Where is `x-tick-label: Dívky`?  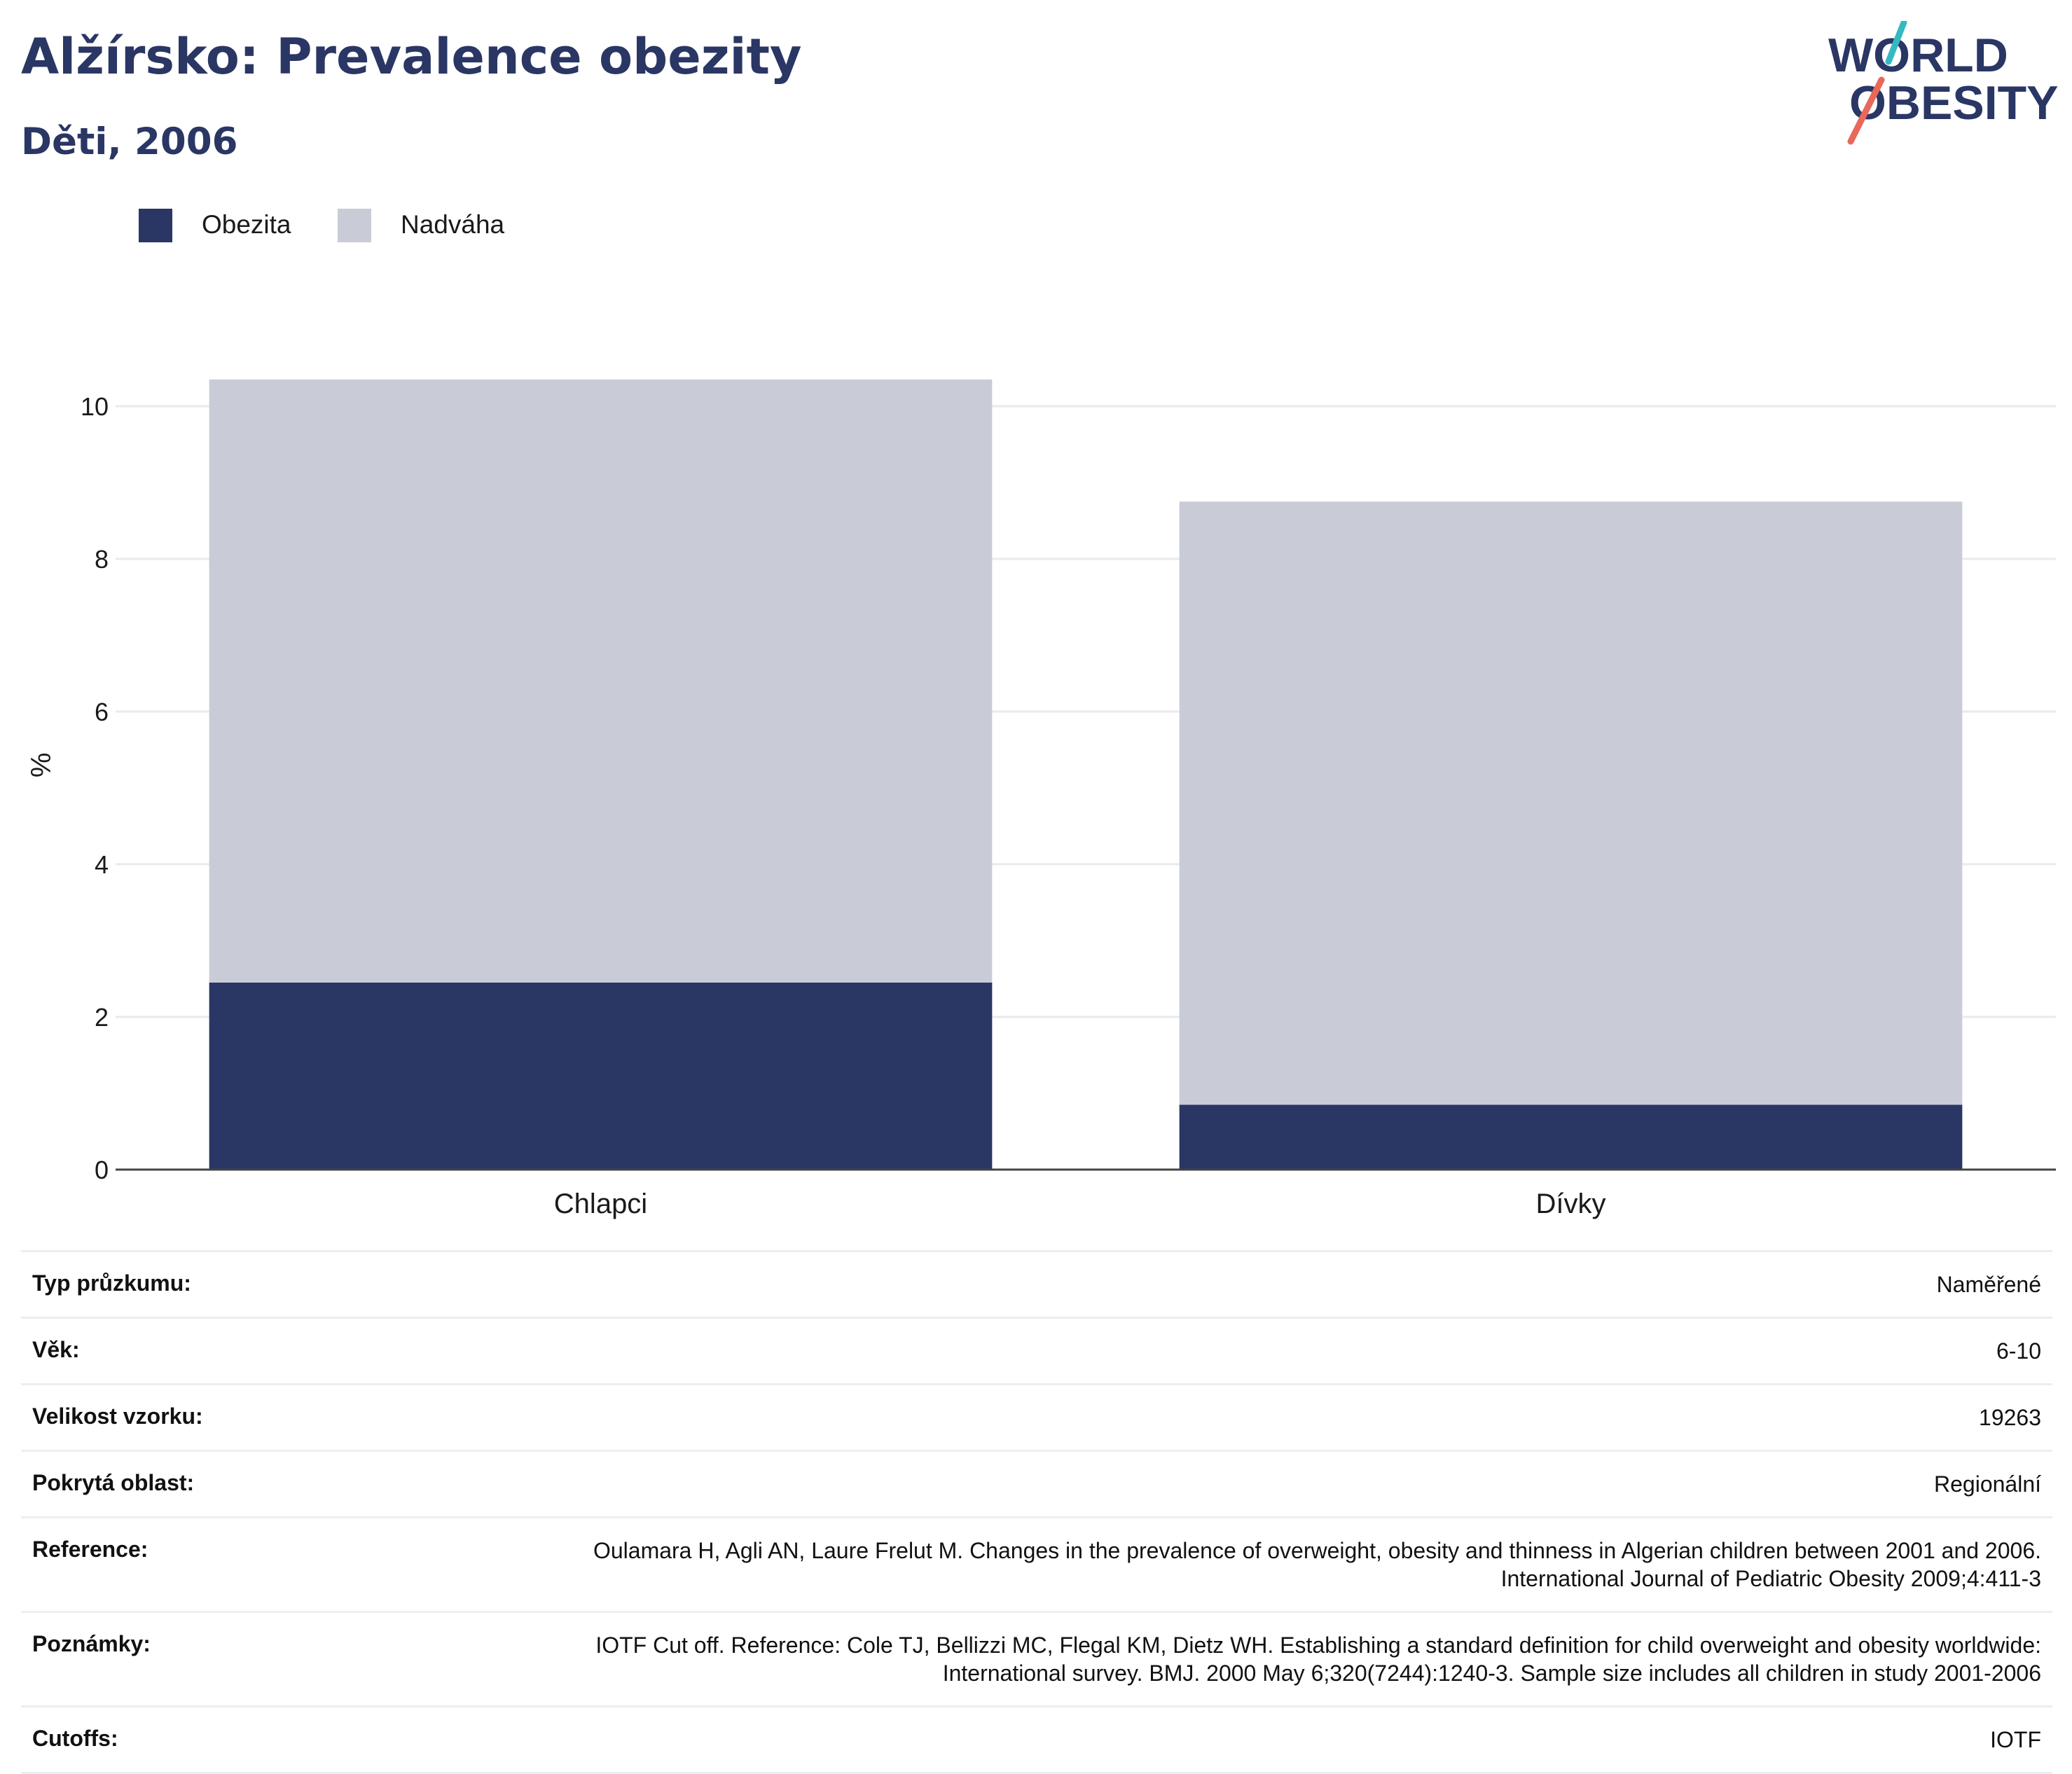 x-tick-label: Dívky is located at coordinates (1571, 1204).